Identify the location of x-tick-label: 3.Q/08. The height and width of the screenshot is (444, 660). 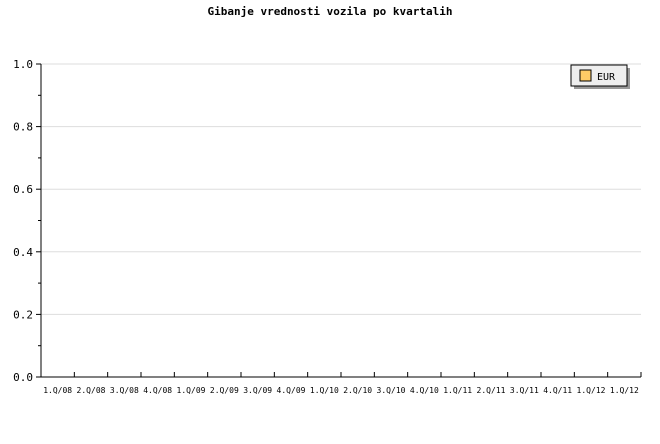
(124, 390).